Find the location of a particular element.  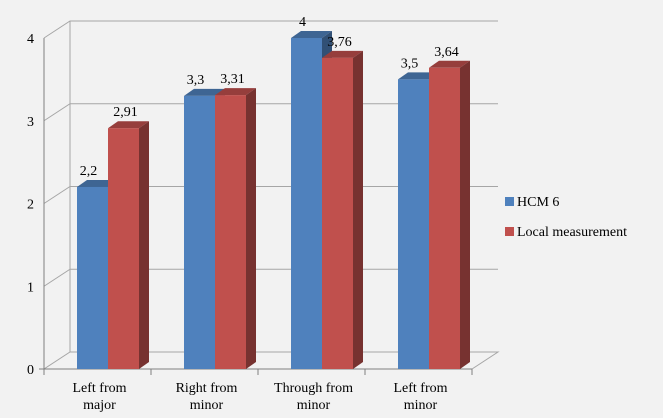

y-tick-label: 3 is located at coordinates (30, 122).